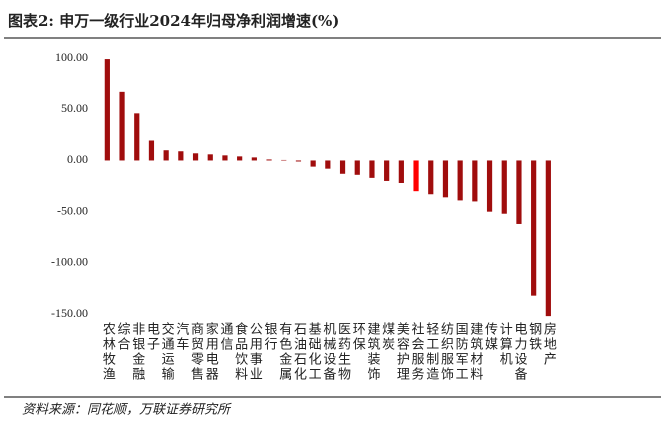 The width and height of the screenshot is (665, 430). What do you see at coordinates (69, 313) in the screenshot?
I see `y-tick-label: -150.00` at bounding box center [69, 313].